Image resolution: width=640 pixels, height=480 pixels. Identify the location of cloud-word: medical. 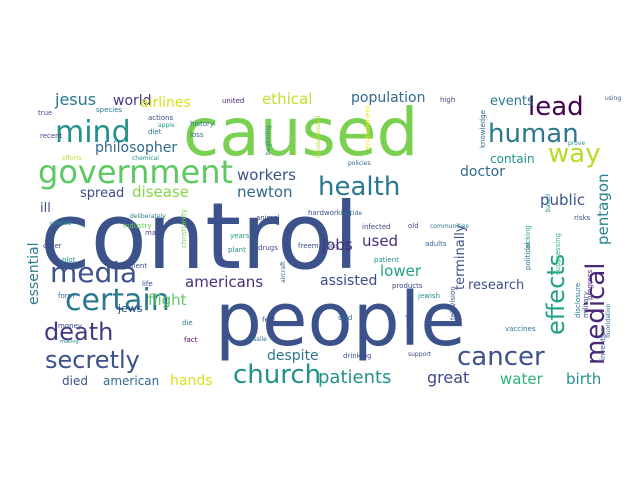
(596, 313).